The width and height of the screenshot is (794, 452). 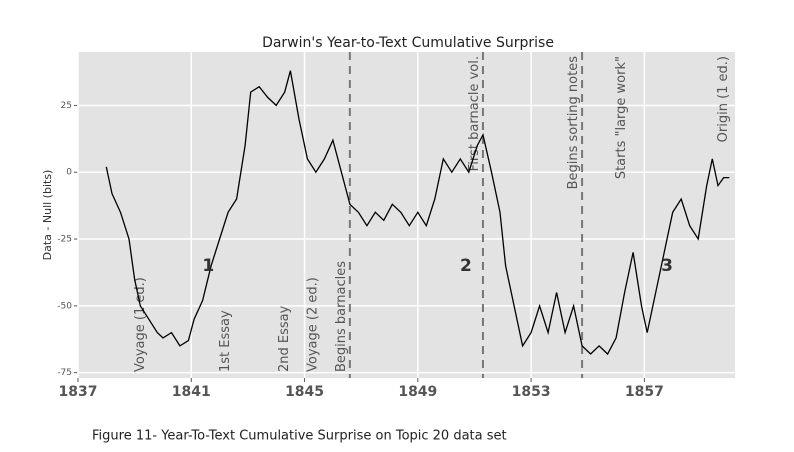 I want to click on y-tick-label: 0, so click(x=69, y=173).